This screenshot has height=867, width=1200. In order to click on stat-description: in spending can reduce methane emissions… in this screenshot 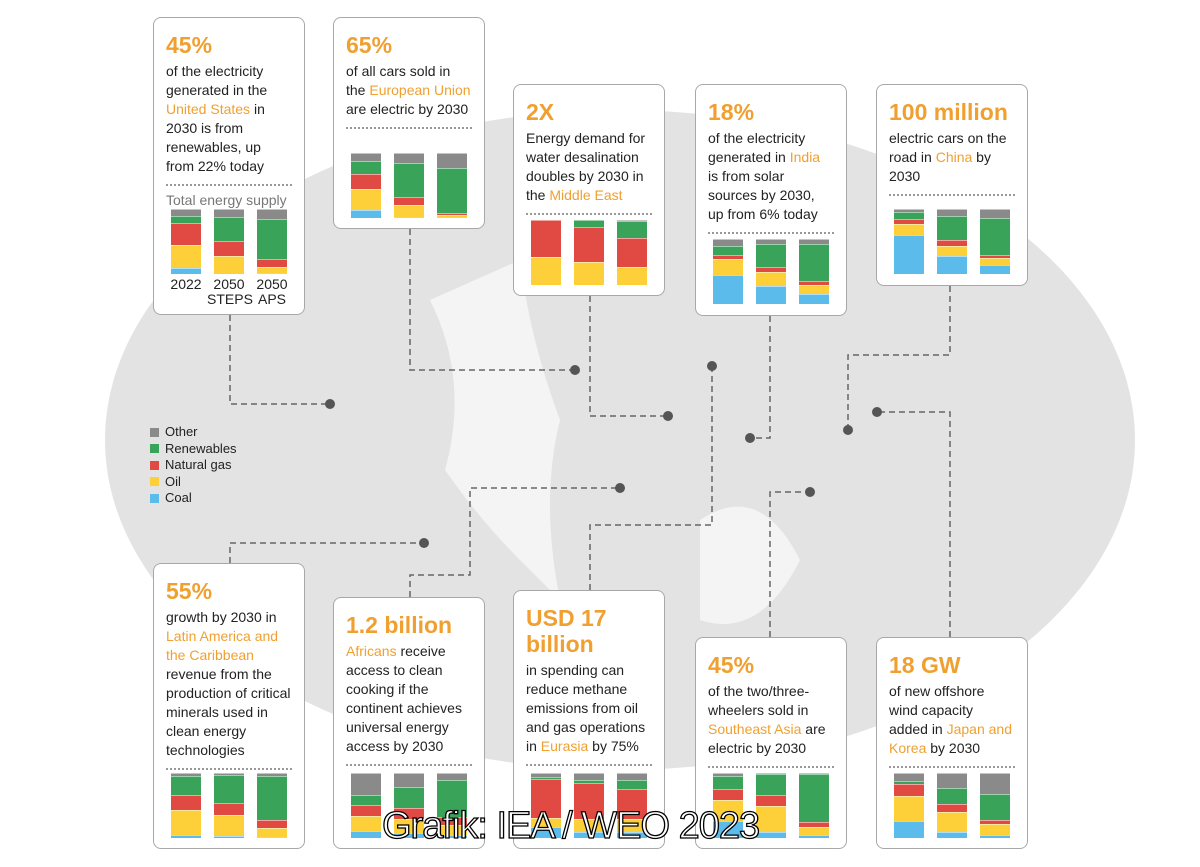, I will do `click(589, 708)`.